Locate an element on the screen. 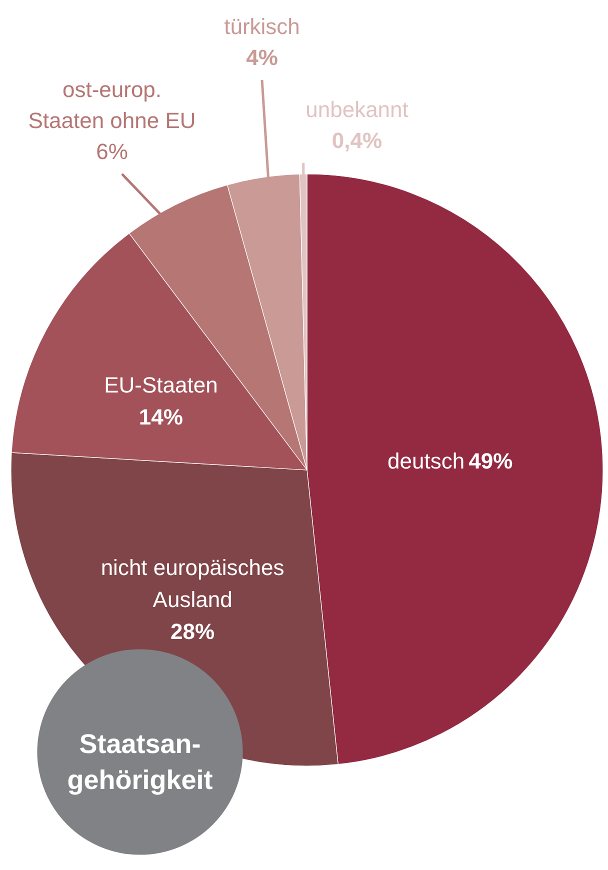  data-label: 0,4% is located at coordinates (357, 140).